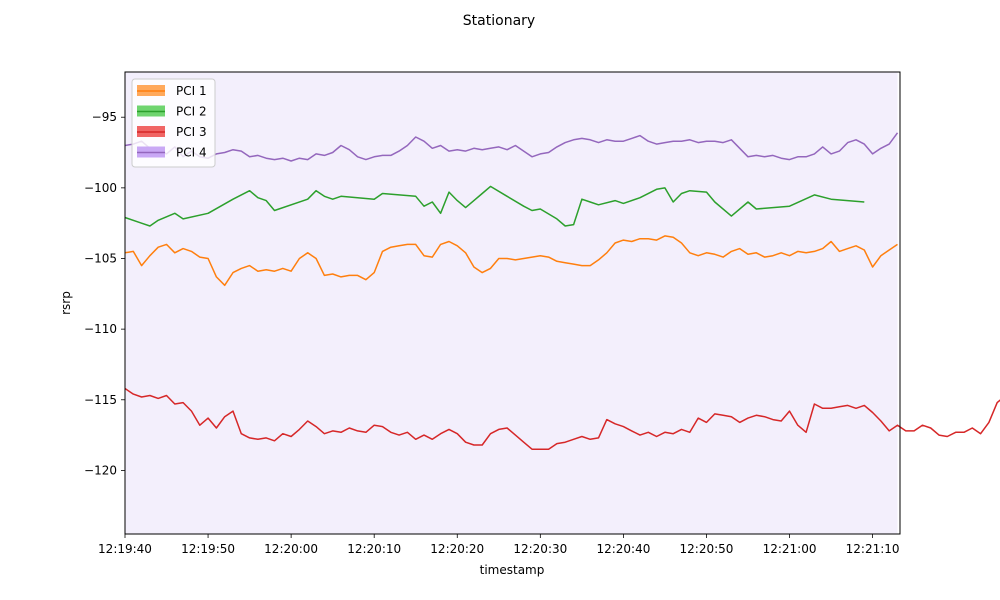 This screenshot has width=1000, height=600. What do you see at coordinates (104, 293) in the screenshot?
I see `y-axis: −95 −100 −105 −110 −115 −120` at bounding box center [104, 293].